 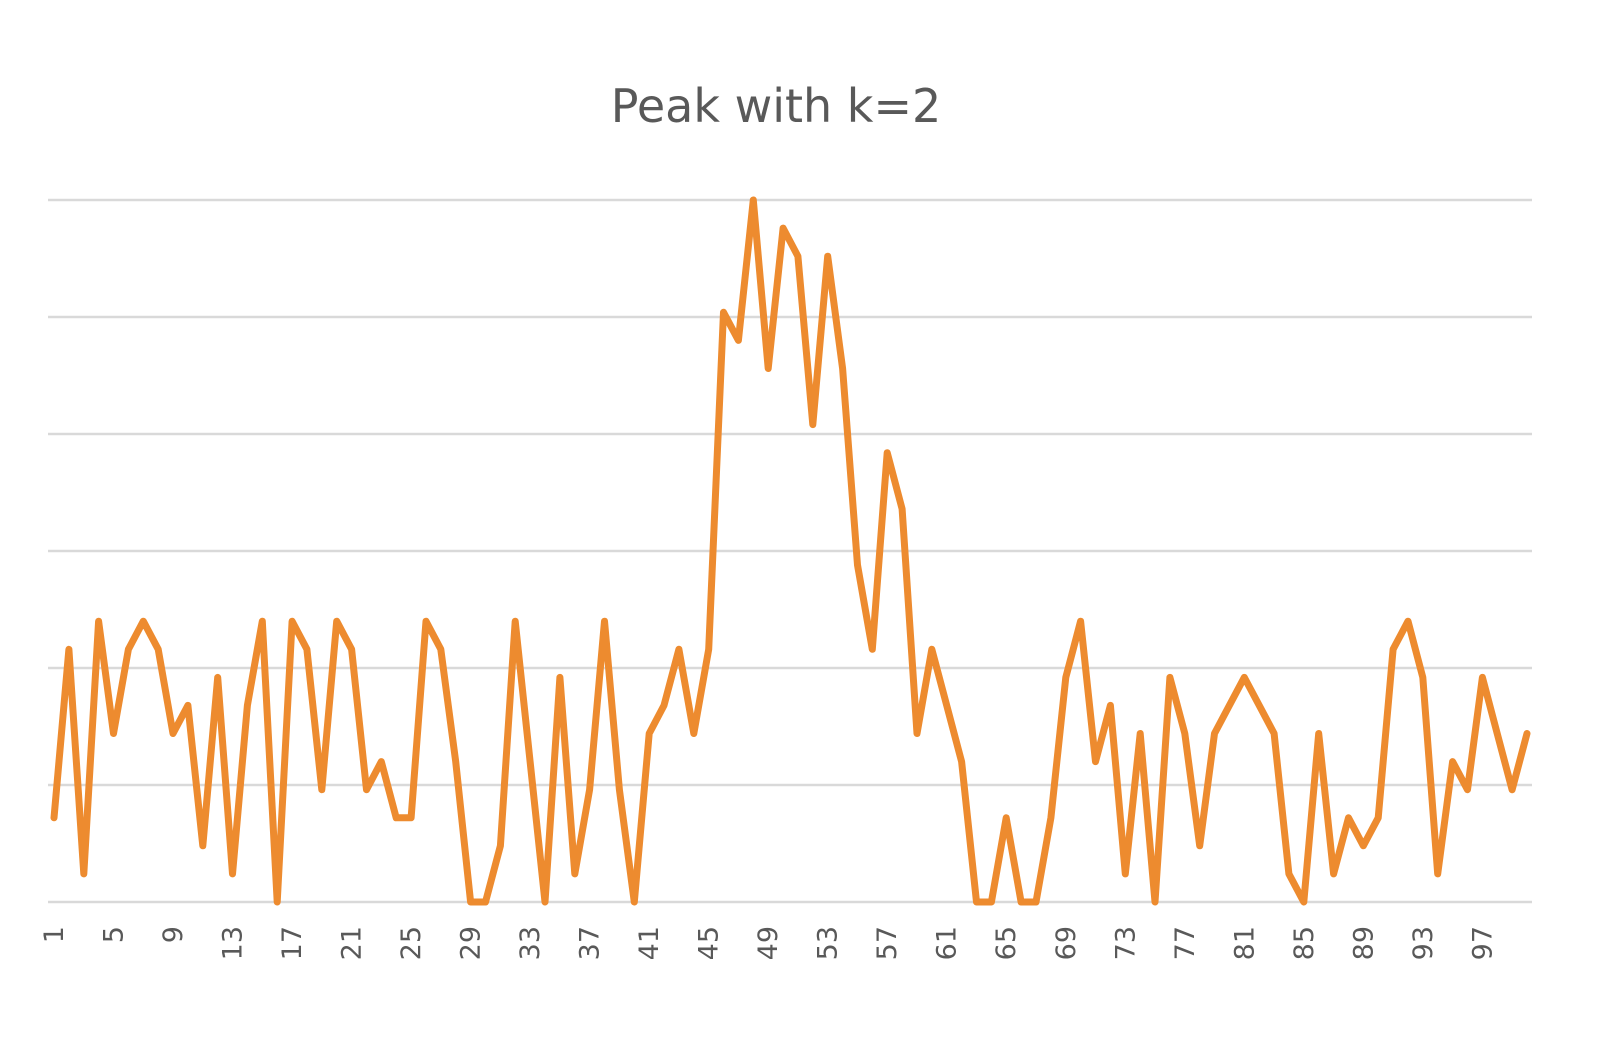 What do you see at coordinates (292, 943) in the screenshot?
I see `x-tick-label: 17` at bounding box center [292, 943].